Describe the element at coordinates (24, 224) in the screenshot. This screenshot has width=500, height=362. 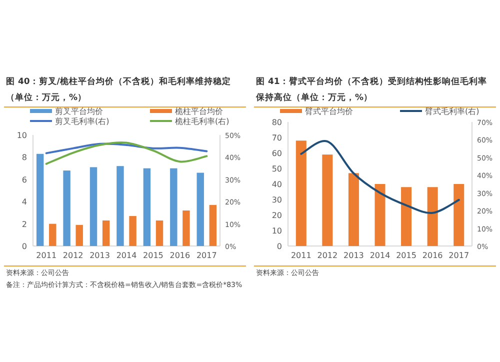
I see `y-tick-label: 2` at that location.